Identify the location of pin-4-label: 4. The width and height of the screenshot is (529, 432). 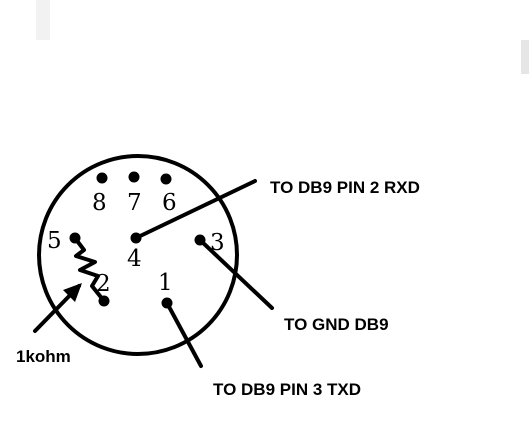
(134, 259).